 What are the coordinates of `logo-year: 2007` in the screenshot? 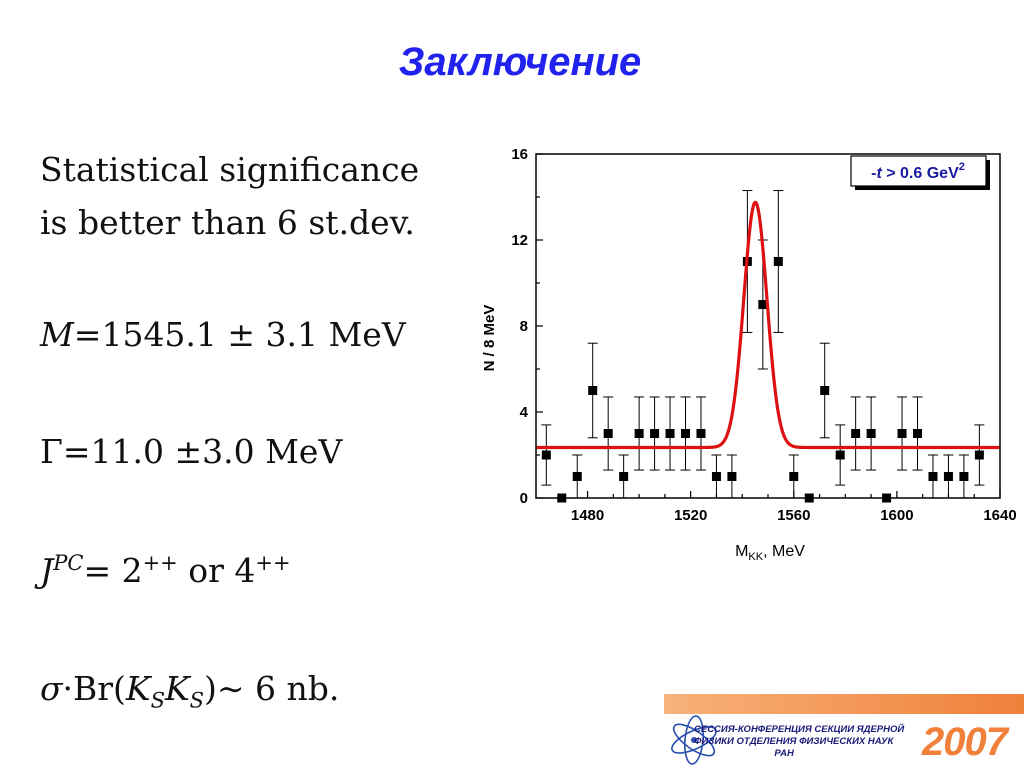 It's located at (965, 742).